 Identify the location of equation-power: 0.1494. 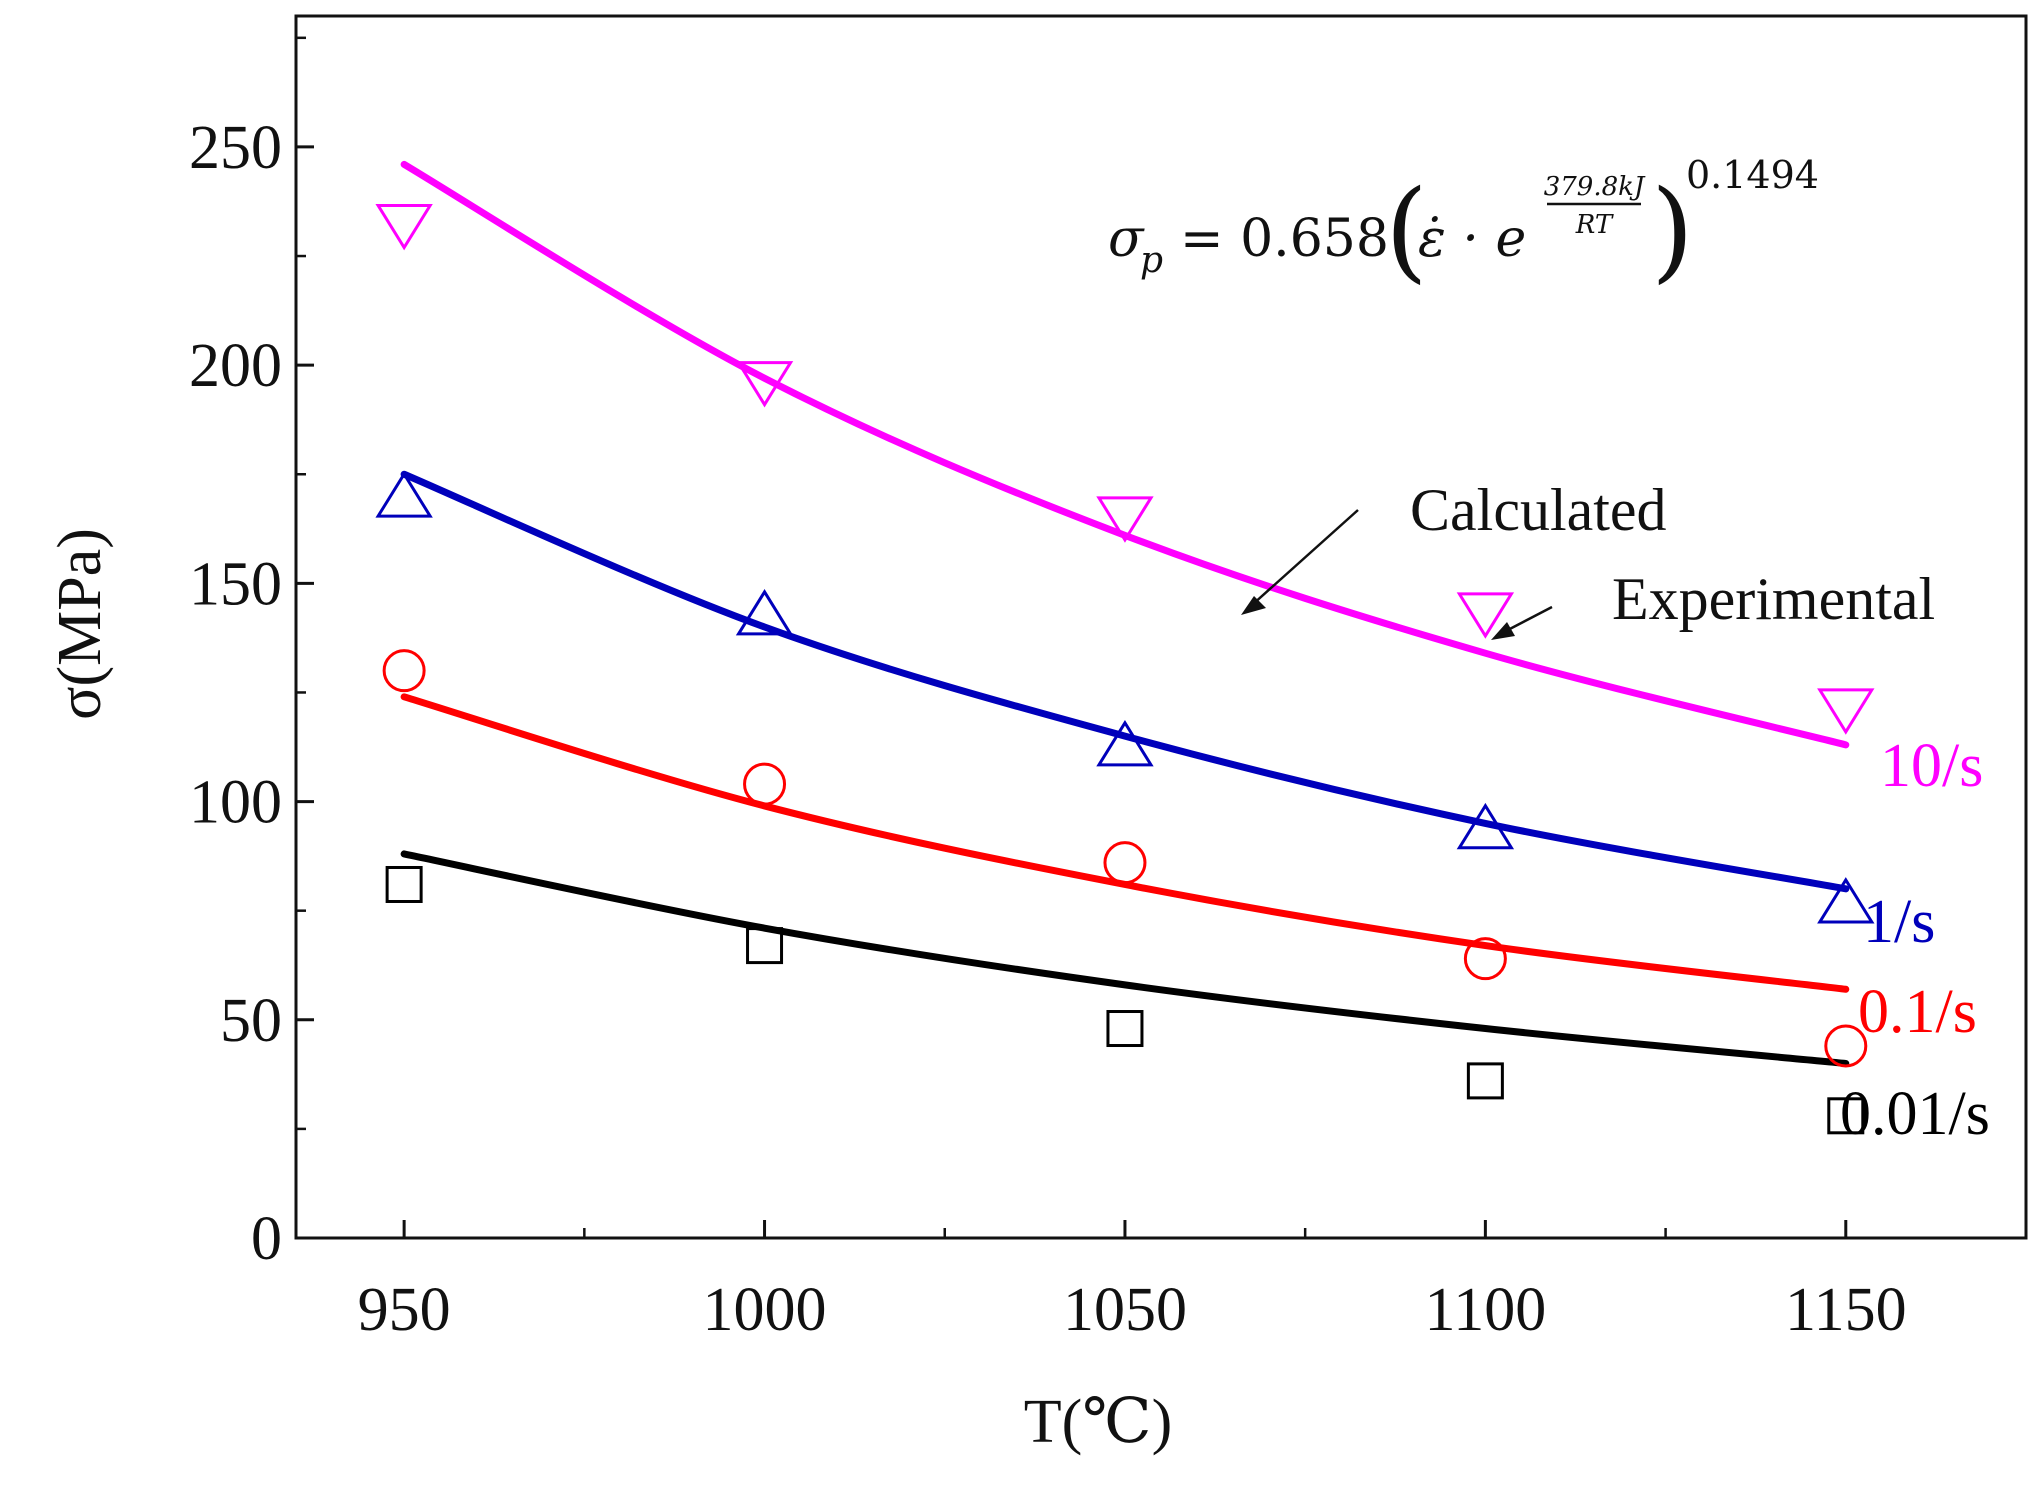
(1752, 175).